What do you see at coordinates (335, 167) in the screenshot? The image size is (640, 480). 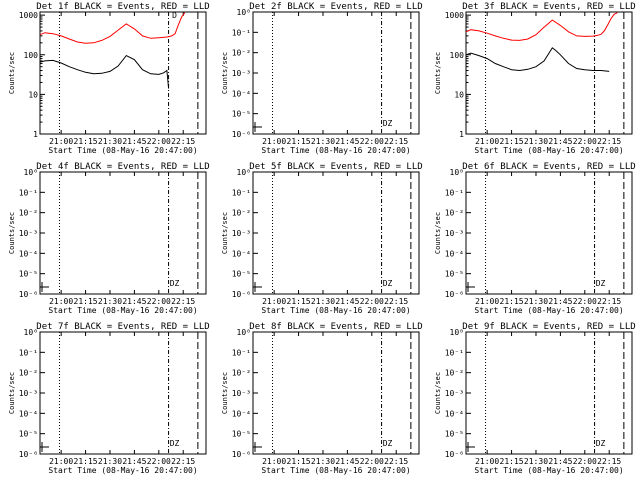 I see `chart-title: Det 5f BLACK = Events, RED = LLD` at bounding box center [335, 167].